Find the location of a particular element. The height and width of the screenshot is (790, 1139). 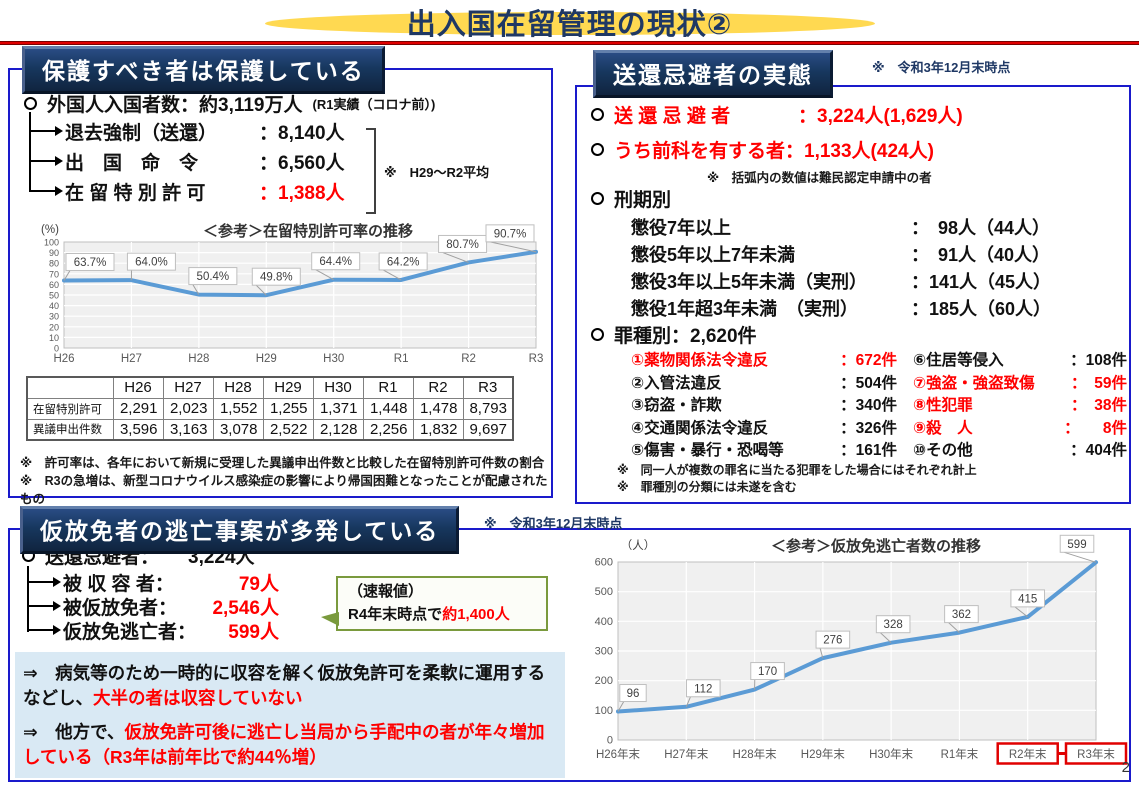

axis-unit-label: （人） is located at coordinates (638, 545).